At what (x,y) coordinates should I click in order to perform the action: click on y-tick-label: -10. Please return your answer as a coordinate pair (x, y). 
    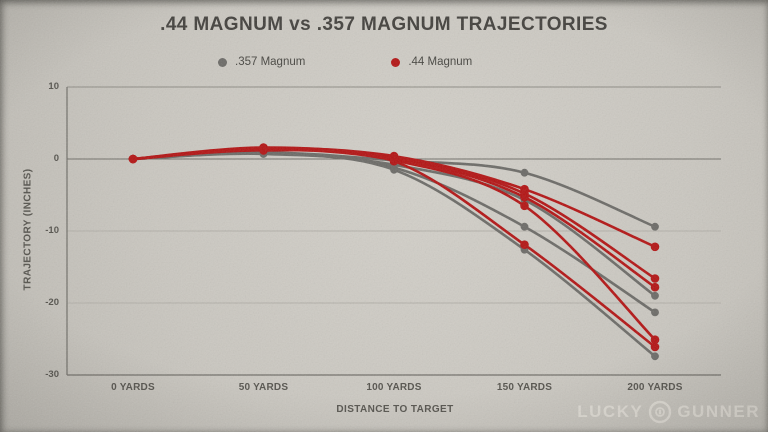
    Looking at the image, I should click on (52, 230).